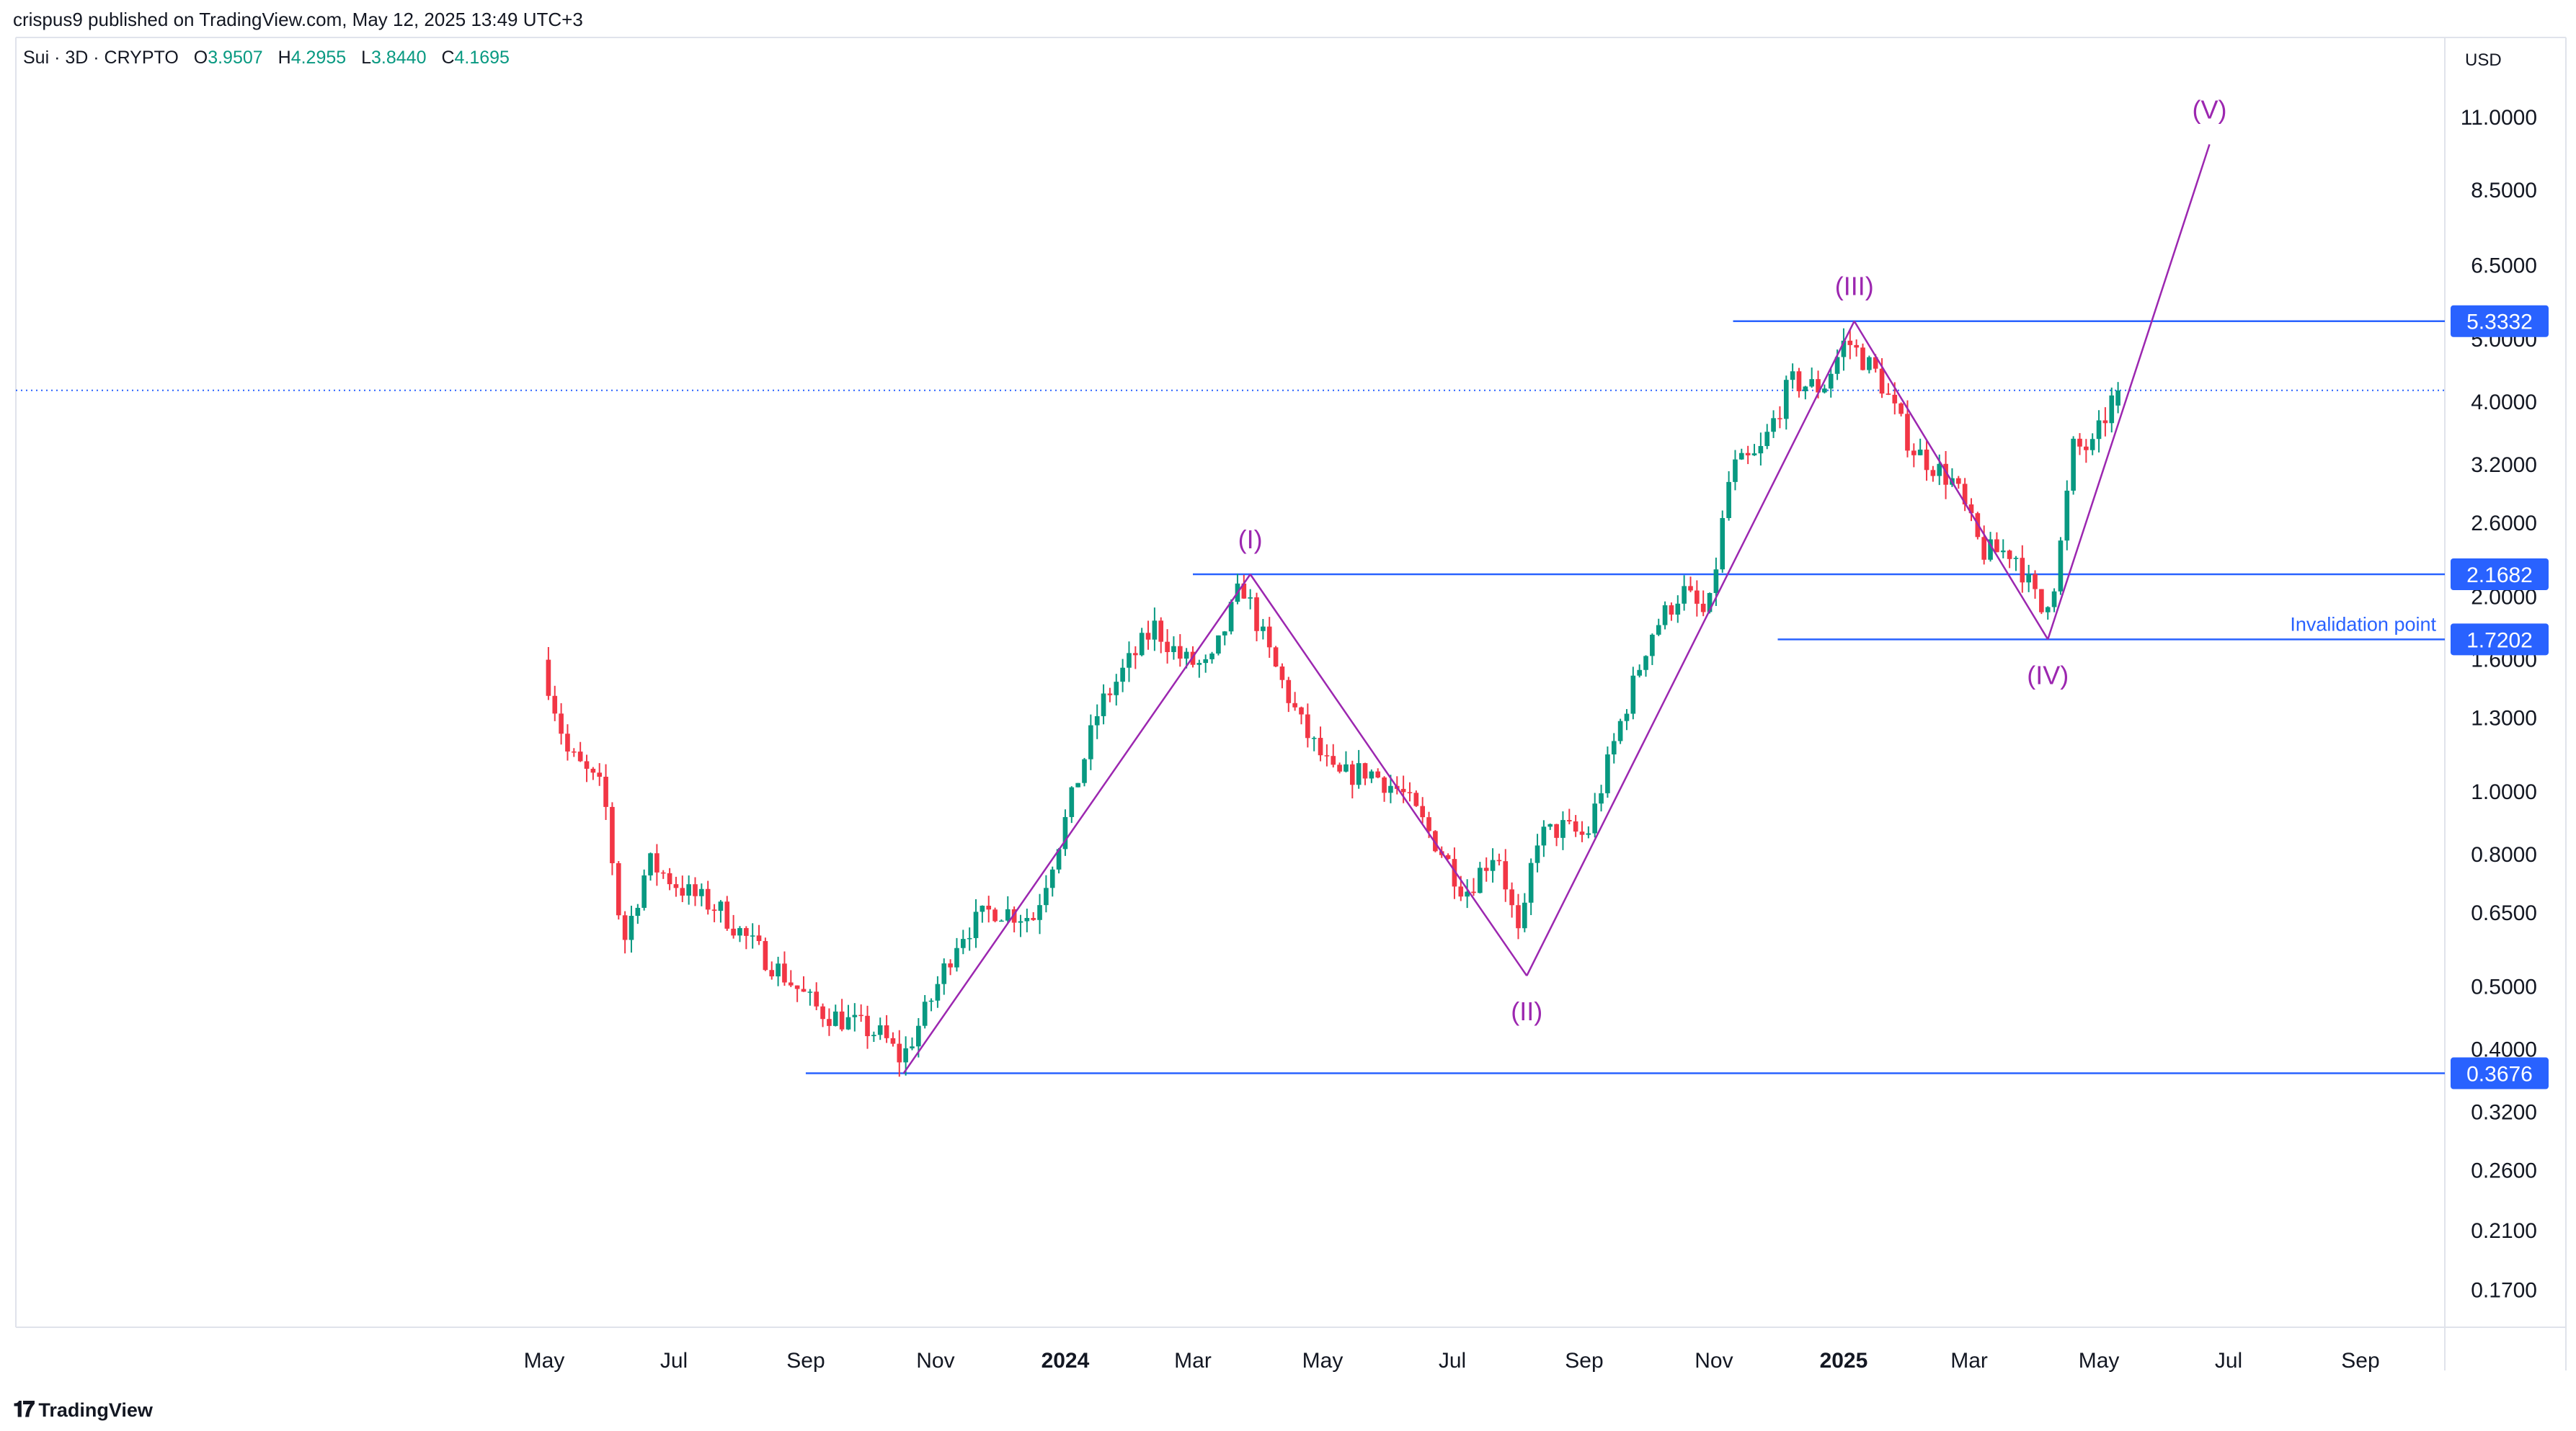 This screenshot has height=1431, width=2576. Describe the element at coordinates (101, 58) in the screenshot. I see `symbol-name: Sui · 3D · CRYPTO` at that location.